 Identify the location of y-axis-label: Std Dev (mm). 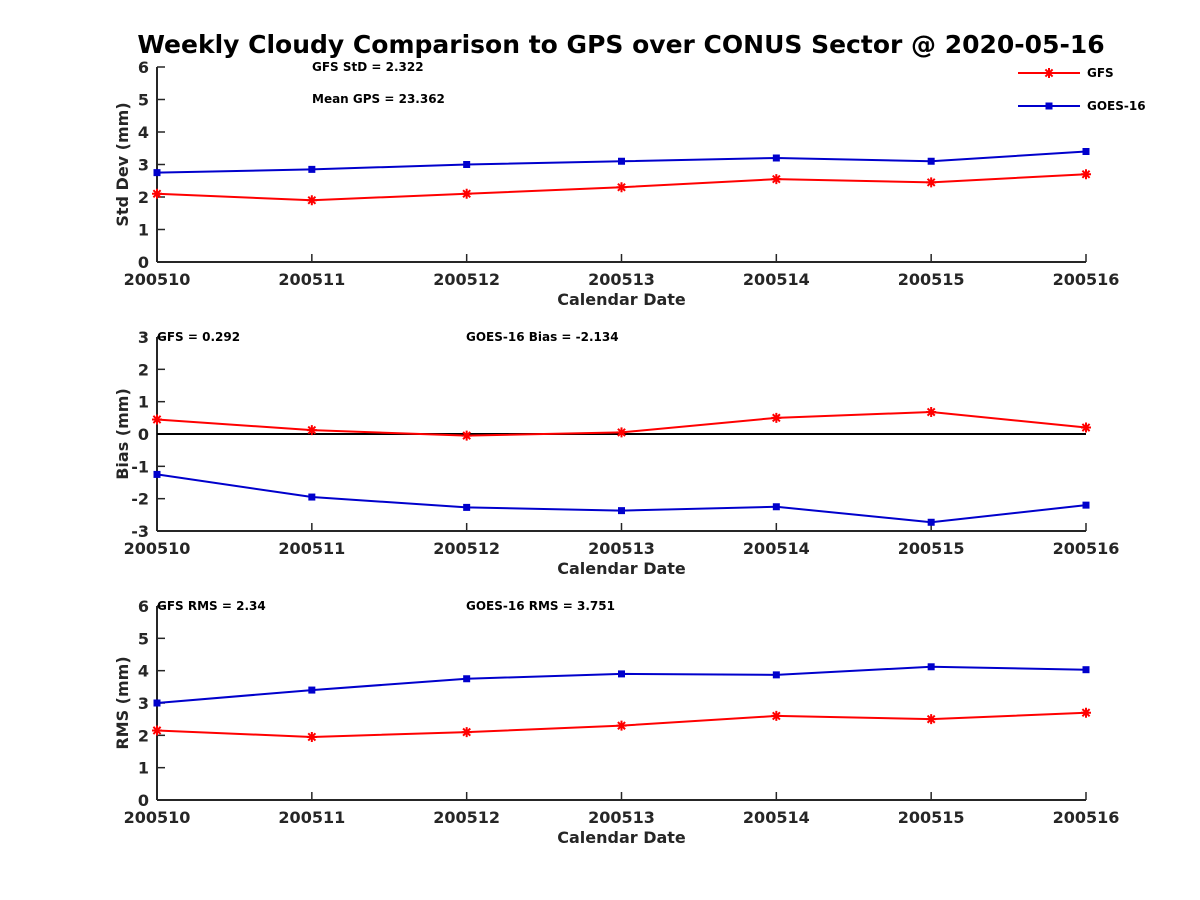
(122, 164).